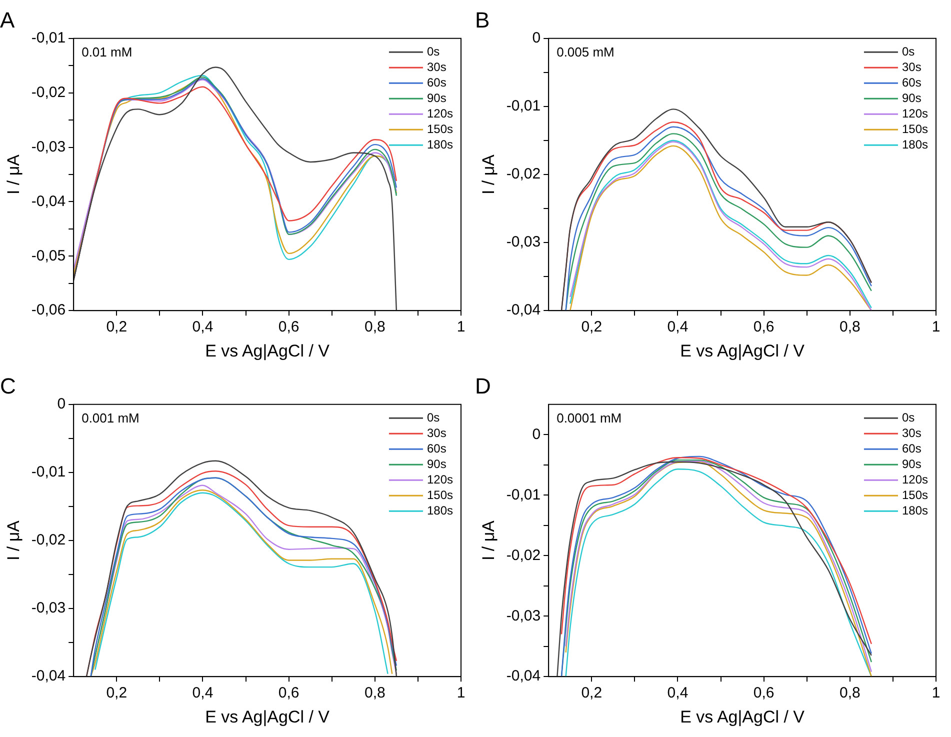  What do you see at coordinates (589, 418) in the screenshot?
I see `annotation: 0.0001 mM` at bounding box center [589, 418].